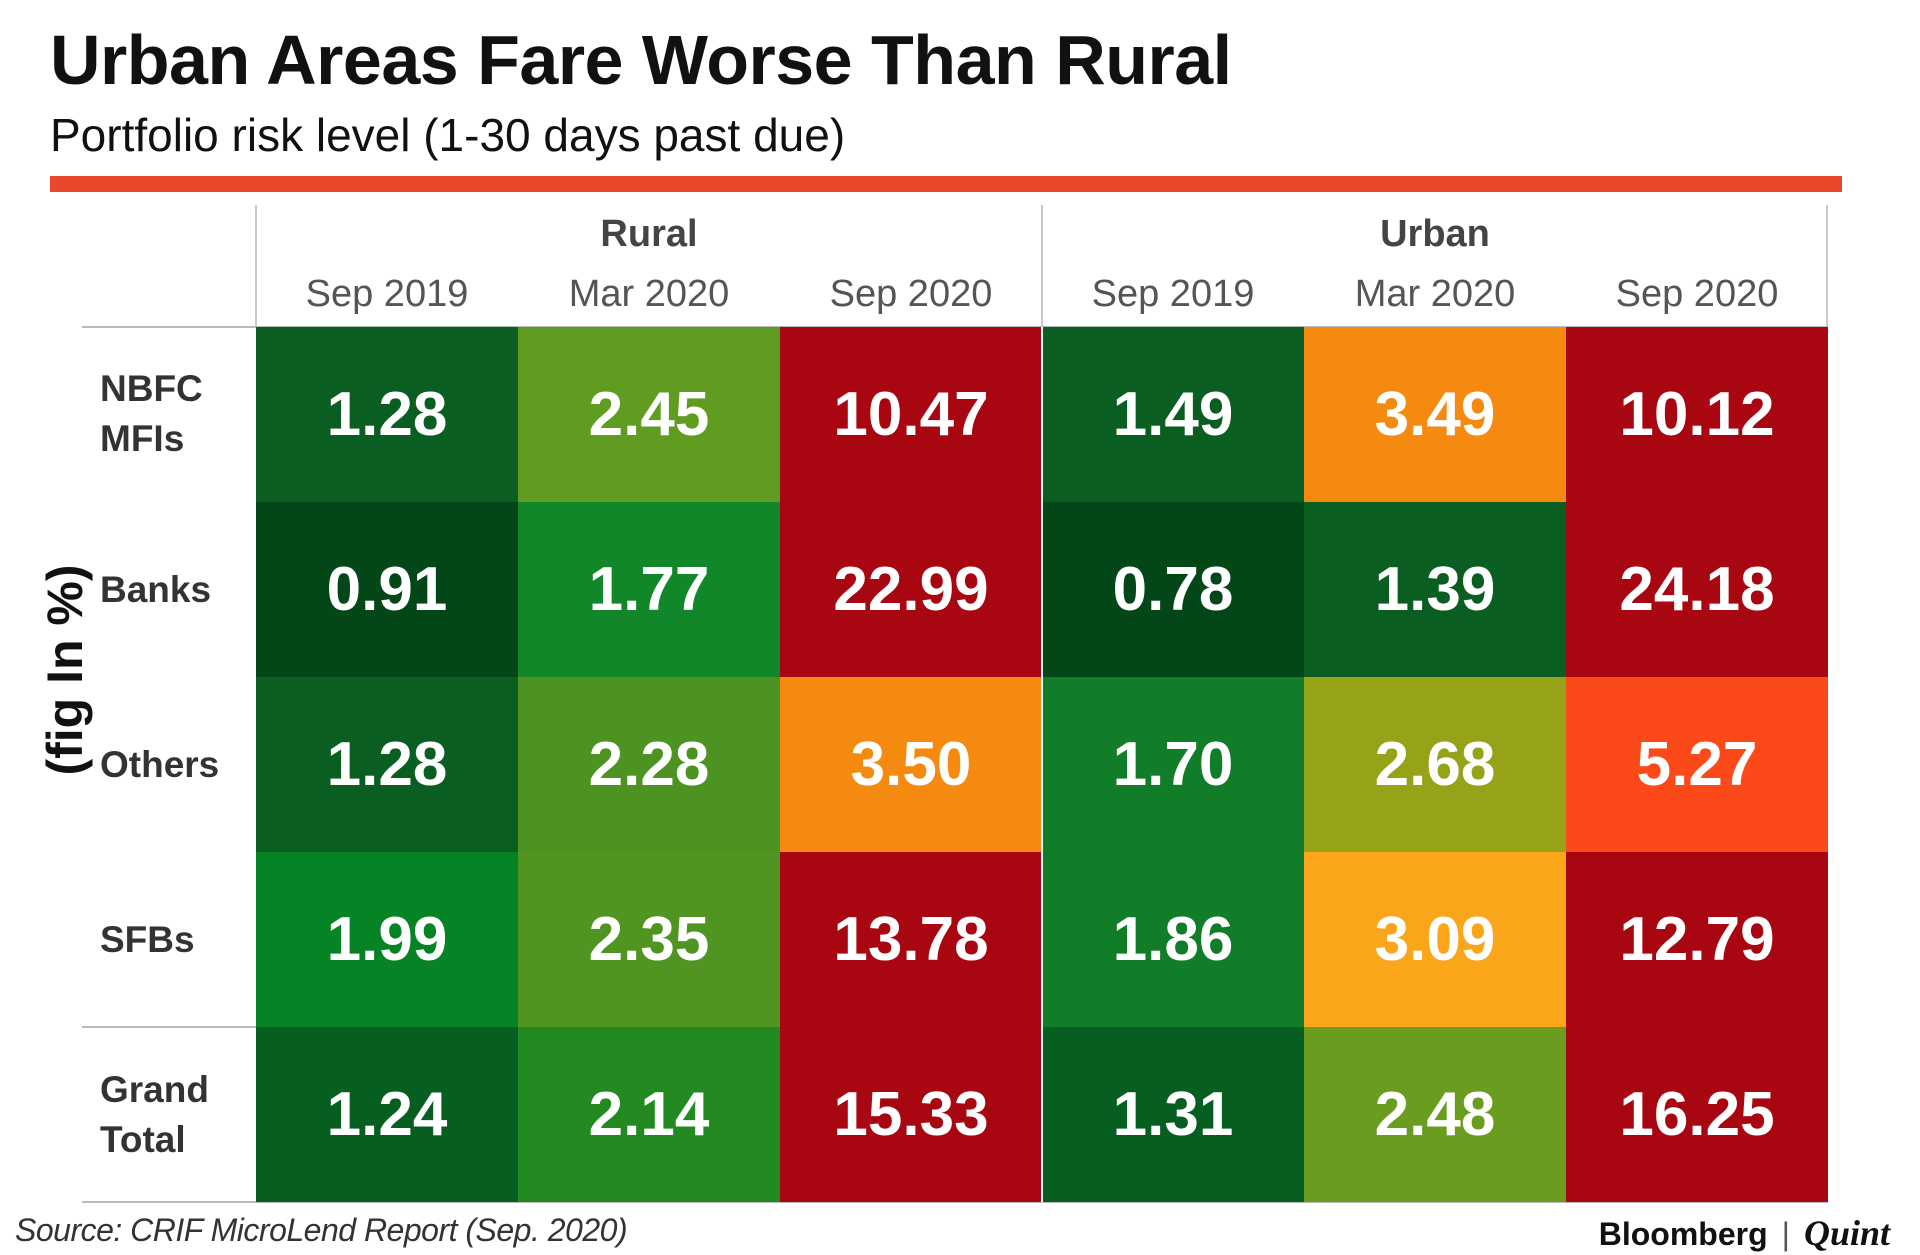 Image resolution: width=1920 pixels, height=1255 pixels. I want to click on cell-grand-total-rural-sep-2019: 1.24, so click(387, 1114).